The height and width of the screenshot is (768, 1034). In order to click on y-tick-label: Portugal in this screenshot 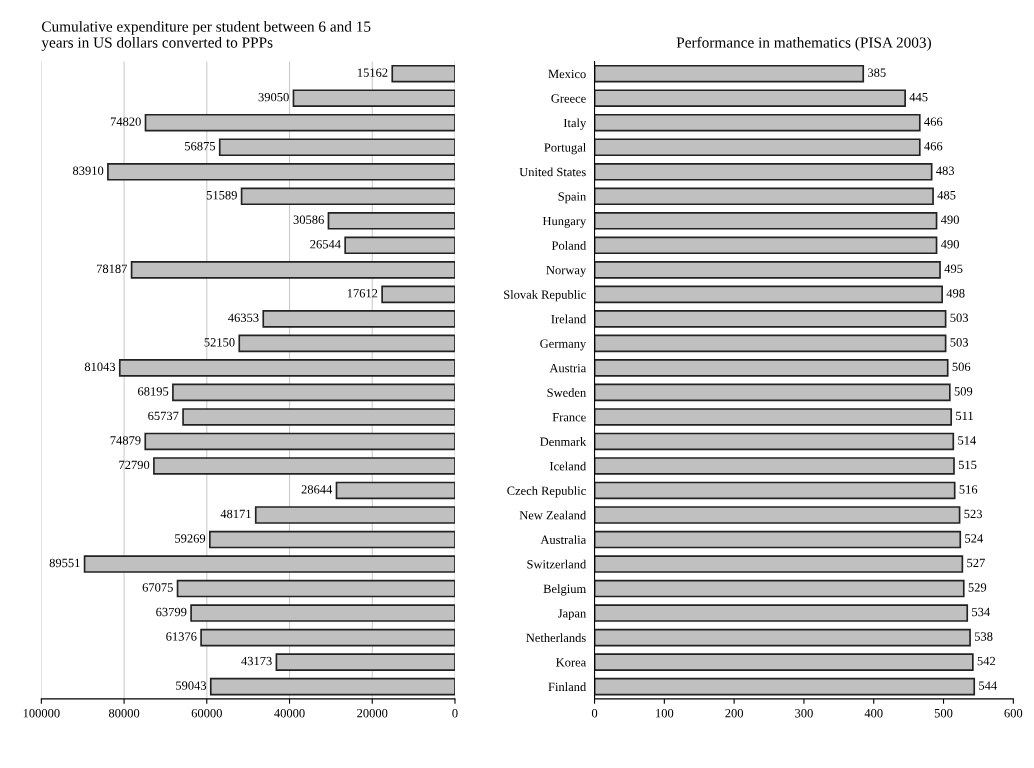, I will do `click(565, 148)`.